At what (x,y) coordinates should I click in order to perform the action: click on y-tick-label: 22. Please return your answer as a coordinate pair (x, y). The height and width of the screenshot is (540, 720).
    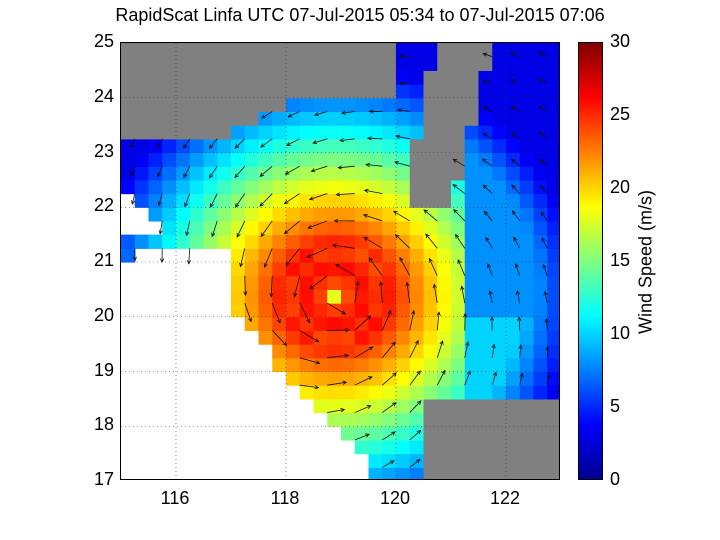
    Looking at the image, I should click on (103, 205).